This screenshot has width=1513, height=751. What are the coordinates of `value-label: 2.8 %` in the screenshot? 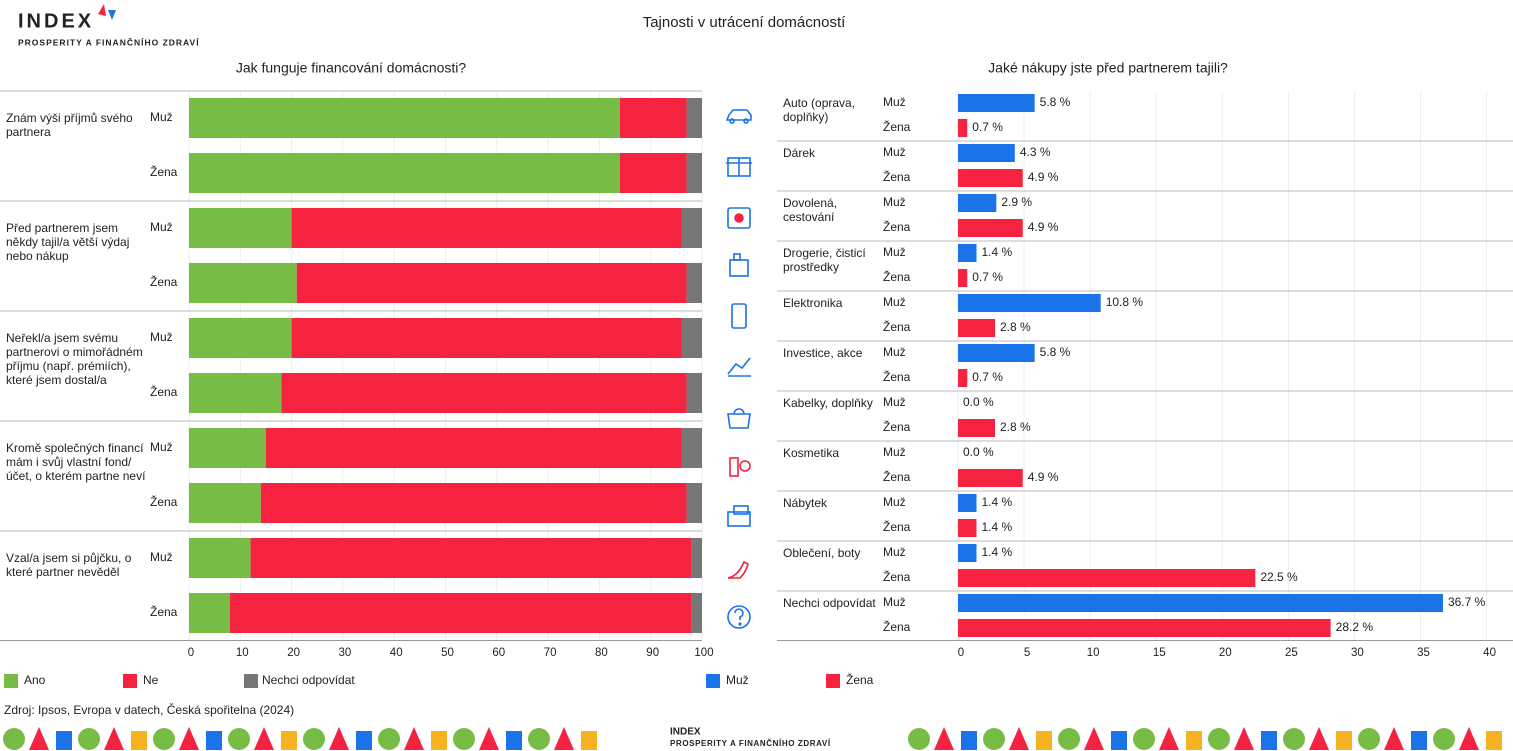 It's located at (1015, 427).